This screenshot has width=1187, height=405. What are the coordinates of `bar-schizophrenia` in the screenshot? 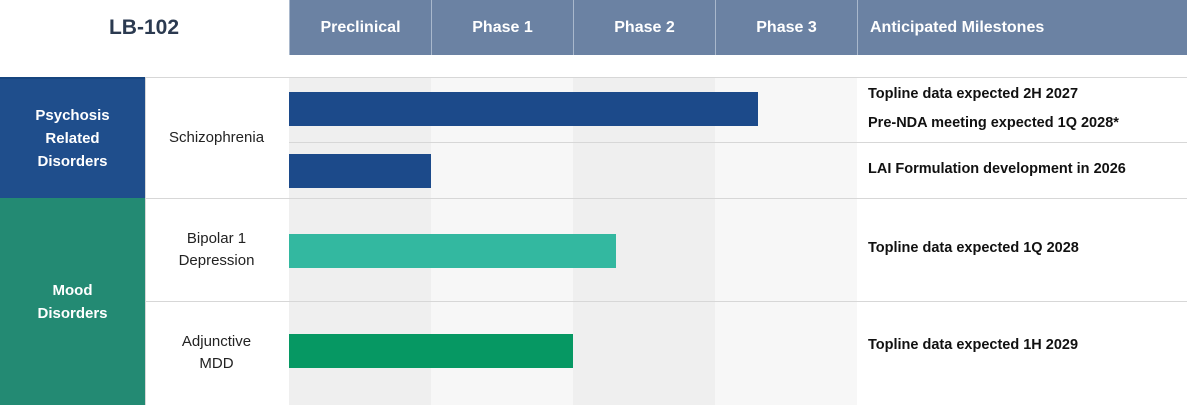 It's located at (523, 109).